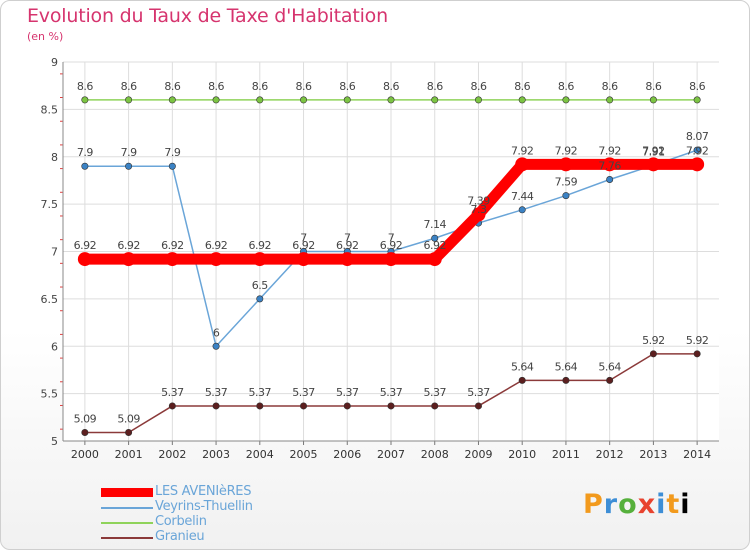 The width and height of the screenshot is (750, 550). What do you see at coordinates (207, 16) in the screenshot?
I see `chart-title: Evolution du Taux de Taxe d'Habitation` at bounding box center [207, 16].